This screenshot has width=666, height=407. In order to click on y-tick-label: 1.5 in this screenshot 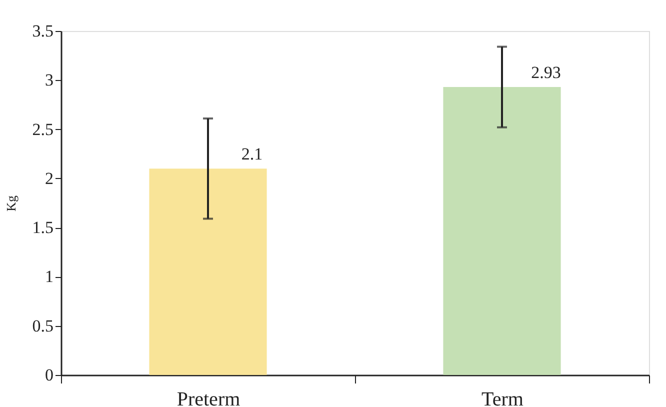, I will do `click(43, 228)`.